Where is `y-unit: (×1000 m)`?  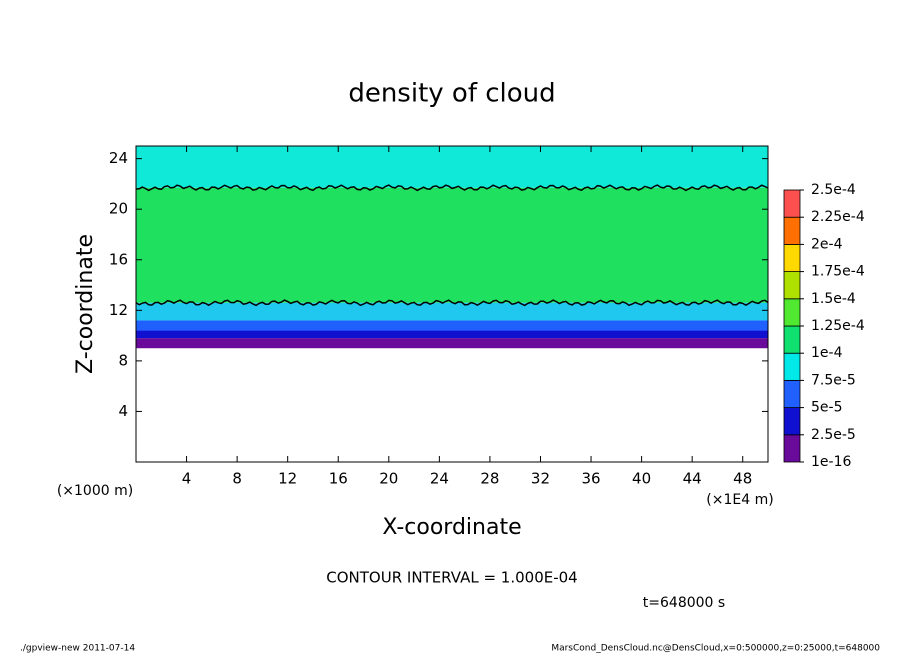 y-unit: (×1000 m) is located at coordinates (95, 491).